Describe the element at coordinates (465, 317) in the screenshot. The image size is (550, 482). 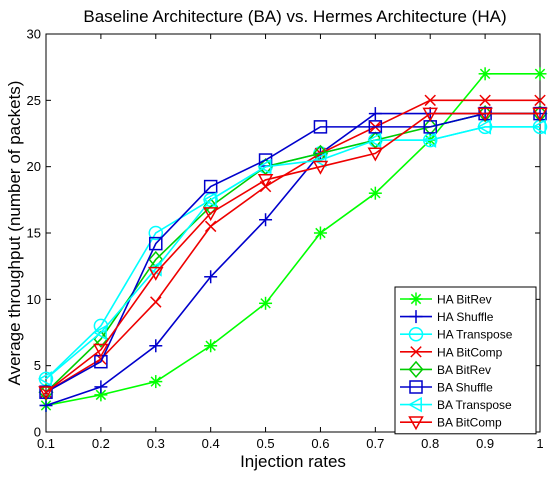
I see `legend-label: HA Shuffle` at that location.